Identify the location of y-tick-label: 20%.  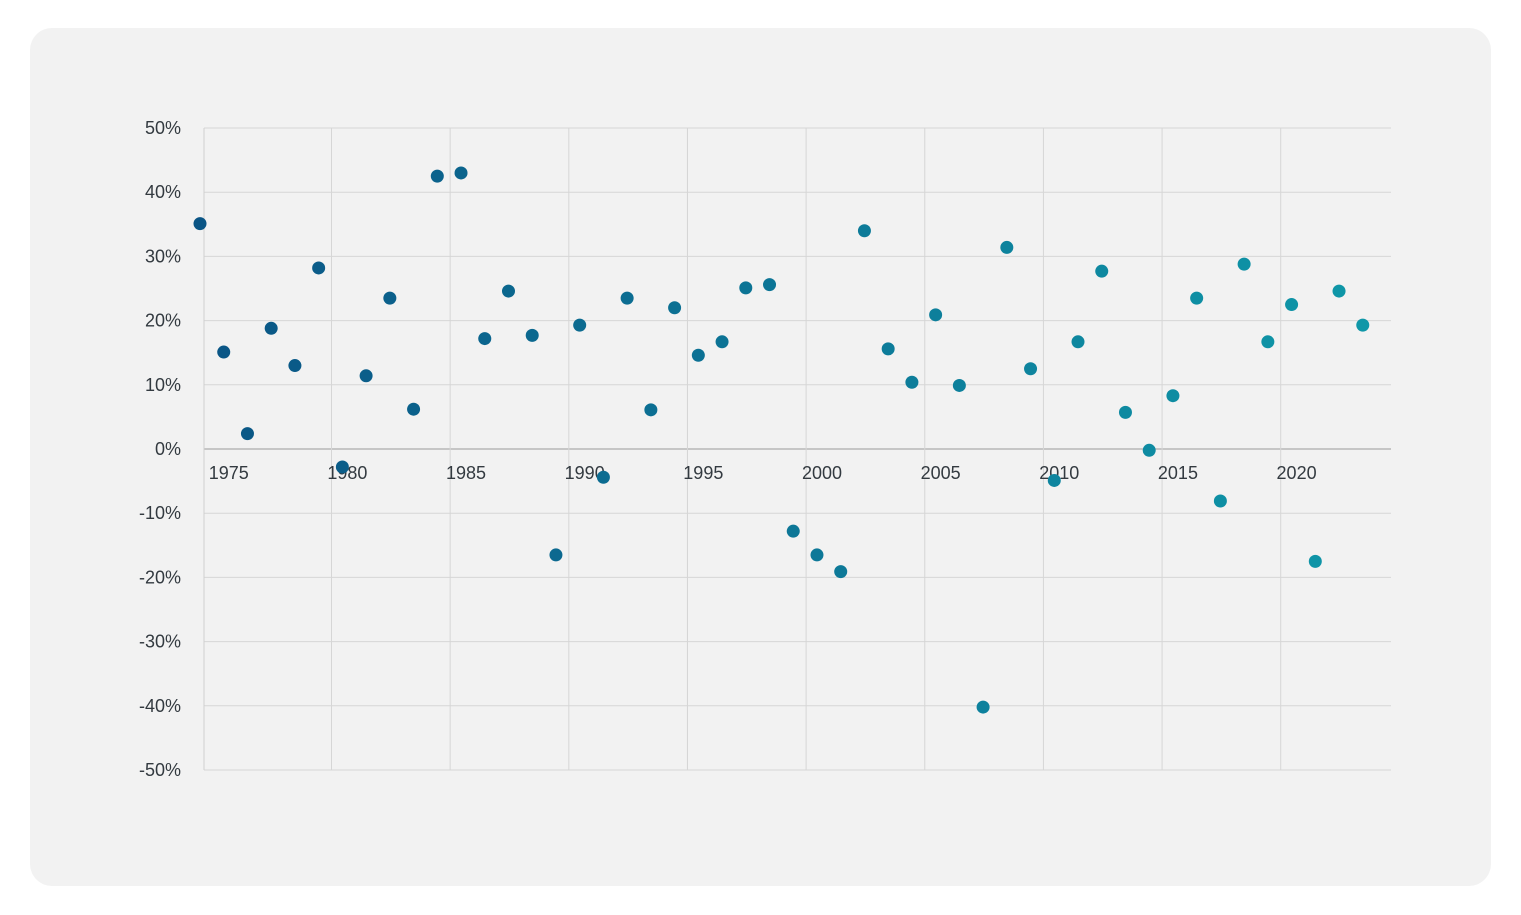
(163, 321).